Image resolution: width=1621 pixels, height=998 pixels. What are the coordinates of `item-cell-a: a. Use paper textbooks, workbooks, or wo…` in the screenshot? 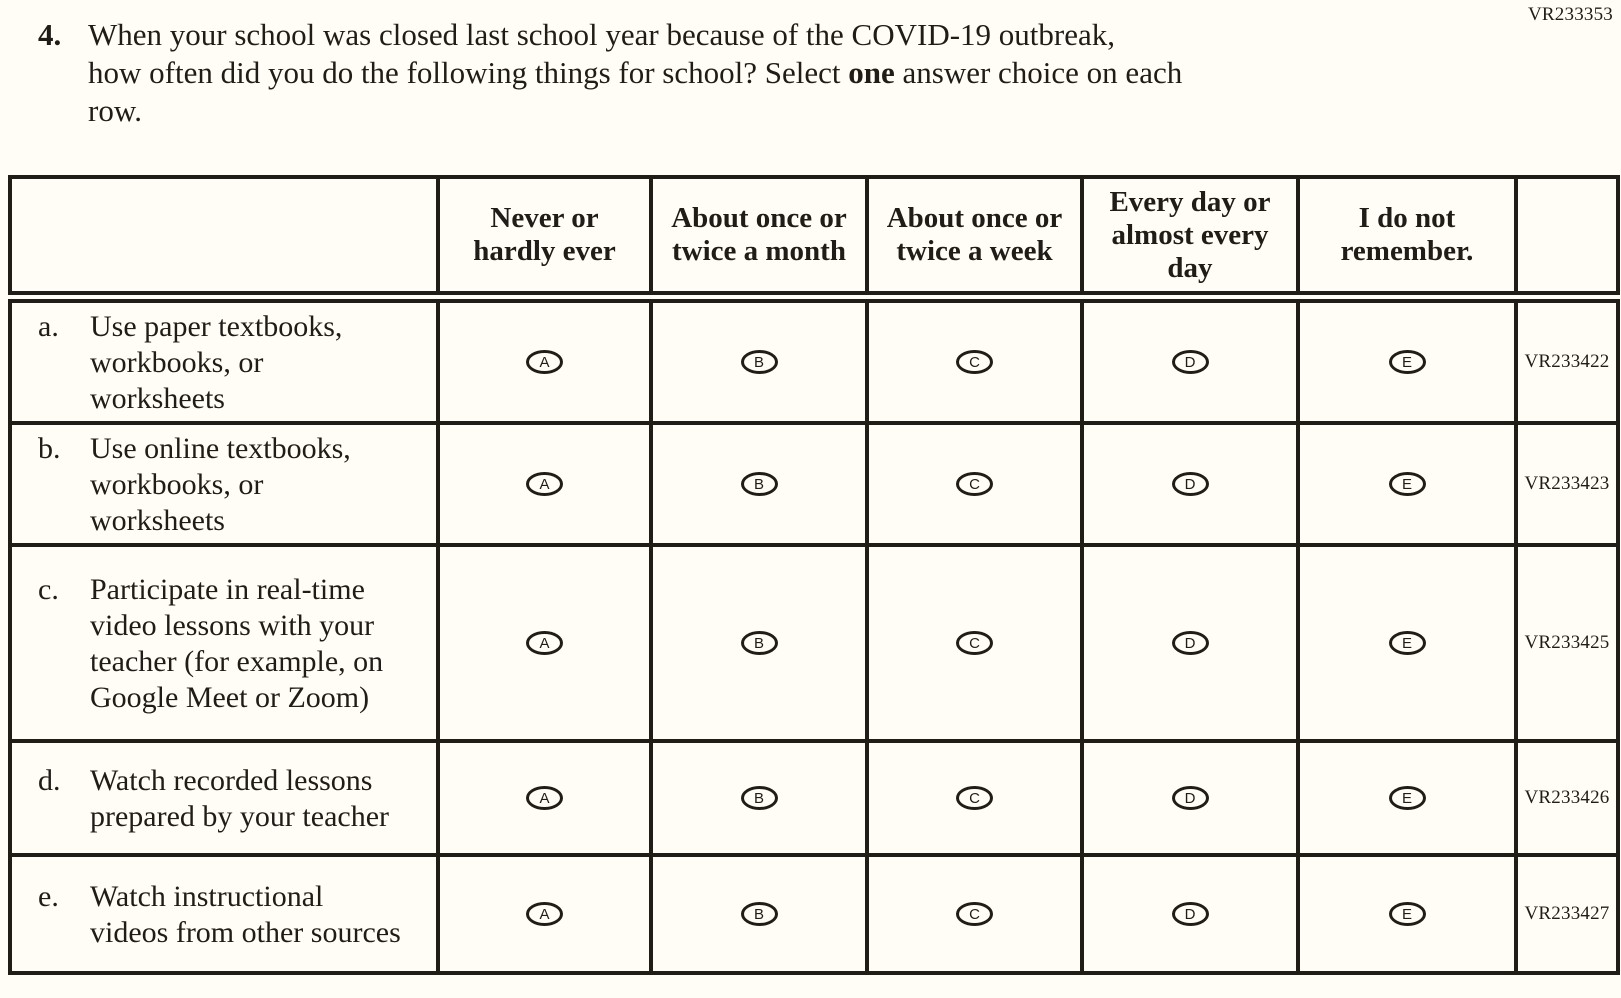 It's located at (224, 360).